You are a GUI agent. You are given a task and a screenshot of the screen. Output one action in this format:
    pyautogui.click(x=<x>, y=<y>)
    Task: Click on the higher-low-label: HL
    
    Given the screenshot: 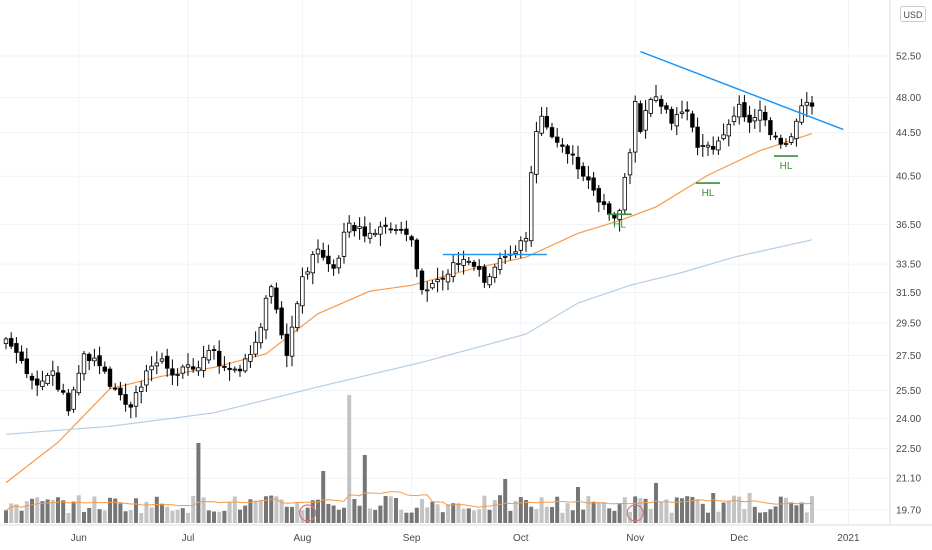 What is the action you would take?
    pyautogui.click(x=619, y=224)
    